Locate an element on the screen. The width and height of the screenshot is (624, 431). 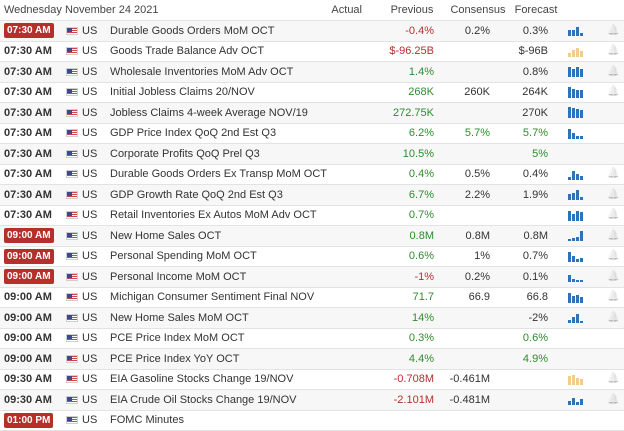
event-name-link: PCE Price Index YoY OCT is located at coordinates (175, 358).